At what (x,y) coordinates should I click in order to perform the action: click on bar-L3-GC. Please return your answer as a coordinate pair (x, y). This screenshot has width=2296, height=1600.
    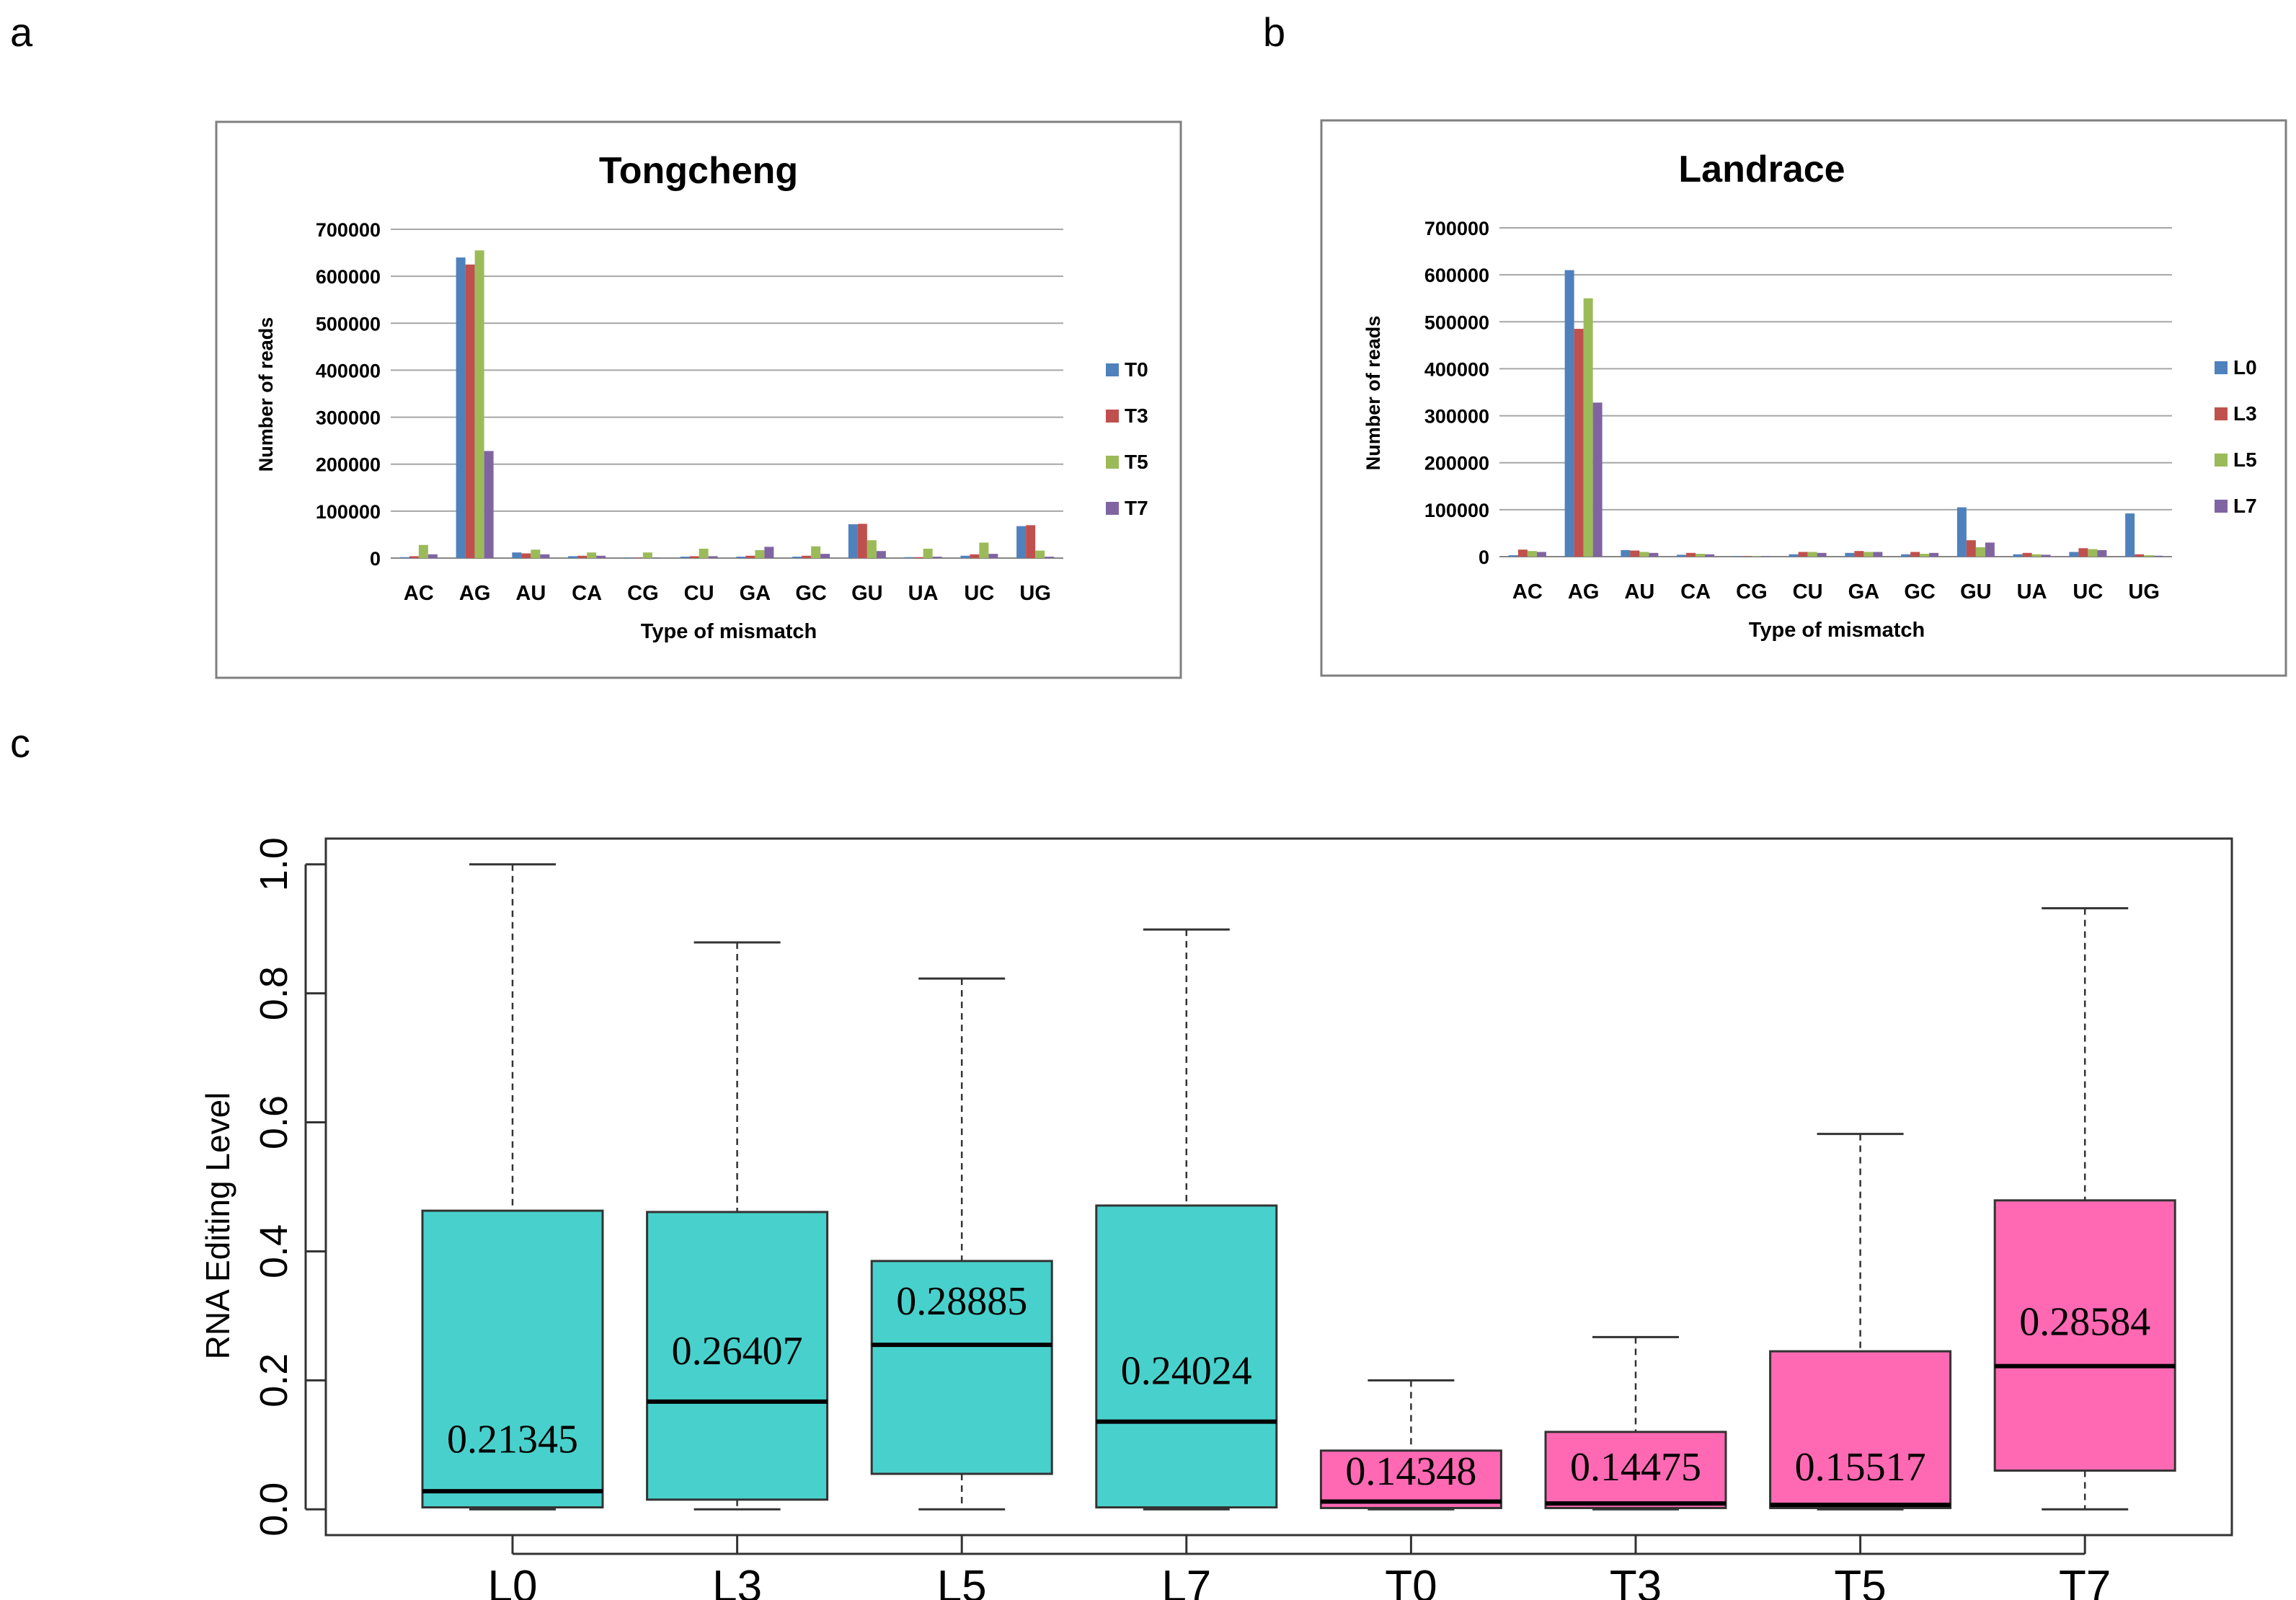
    Looking at the image, I should click on (1915, 555).